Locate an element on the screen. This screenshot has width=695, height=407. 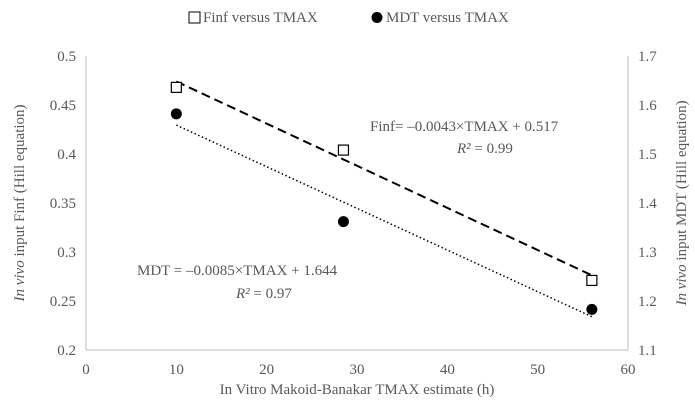
finf-r2-label: R² is located at coordinates (463, 149).